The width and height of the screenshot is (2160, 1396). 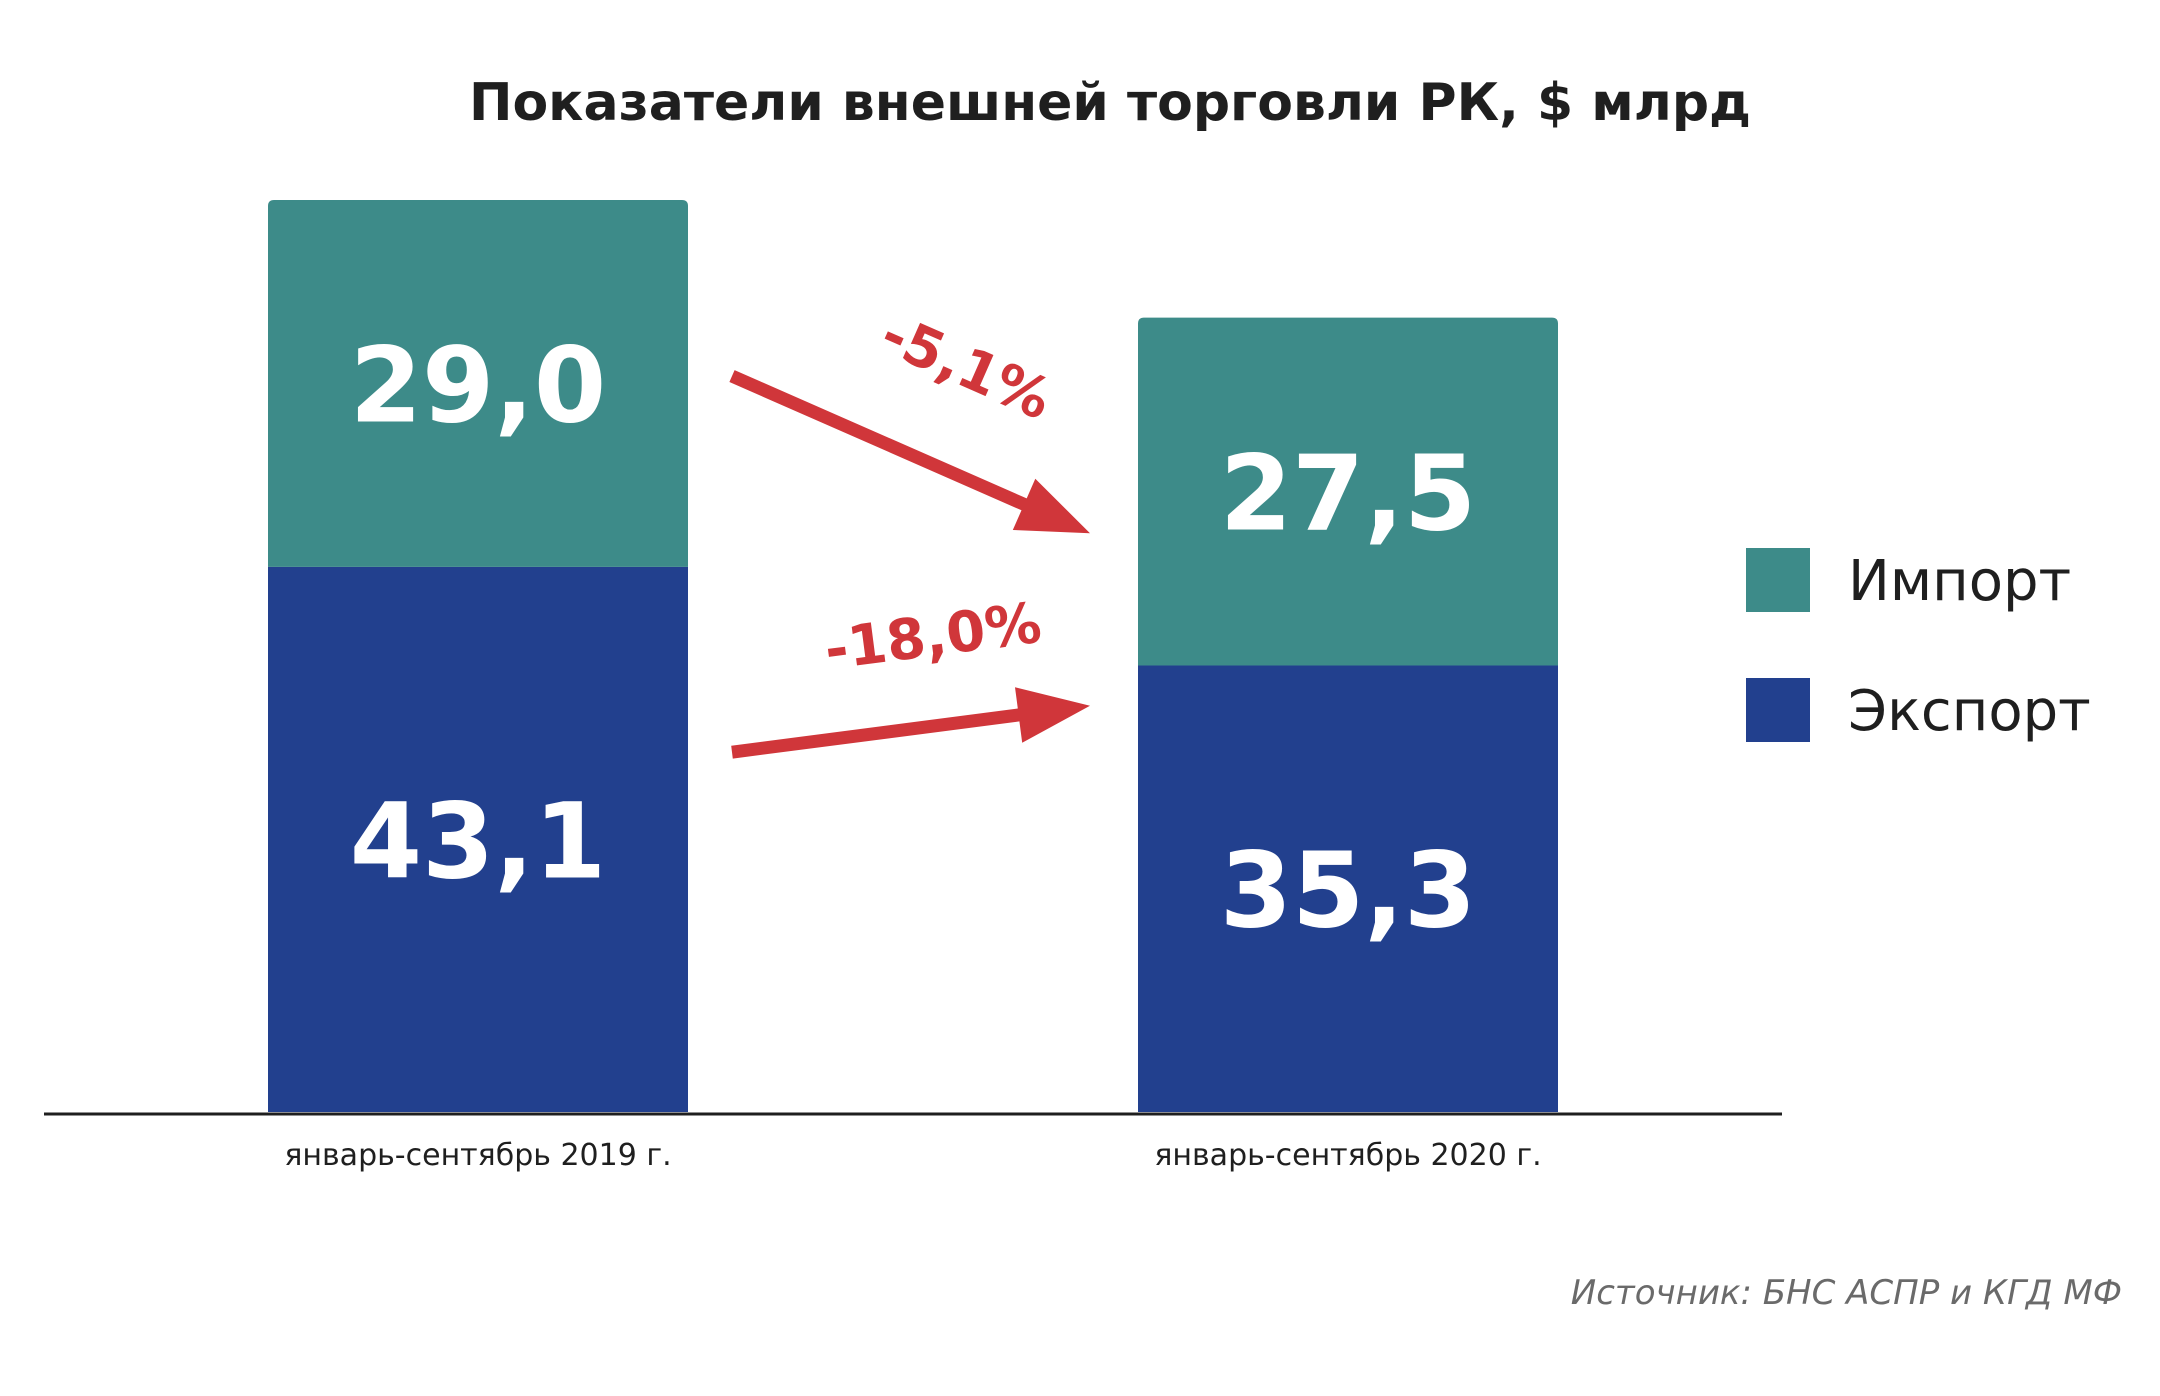 What do you see at coordinates (1778, 580) in the screenshot?
I see `legend-swatch-import` at bounding box center [1778, 580].